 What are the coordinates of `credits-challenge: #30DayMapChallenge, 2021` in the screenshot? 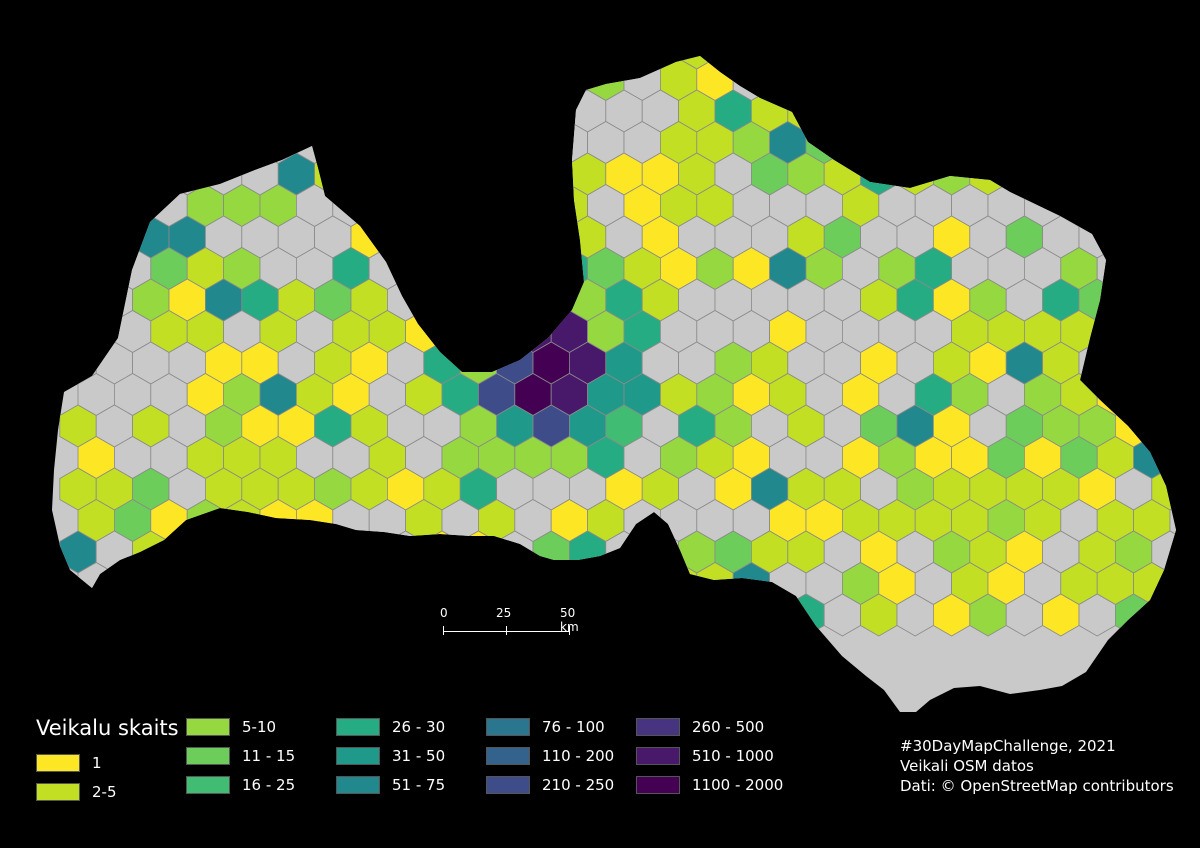 It's located at (1008, 746).